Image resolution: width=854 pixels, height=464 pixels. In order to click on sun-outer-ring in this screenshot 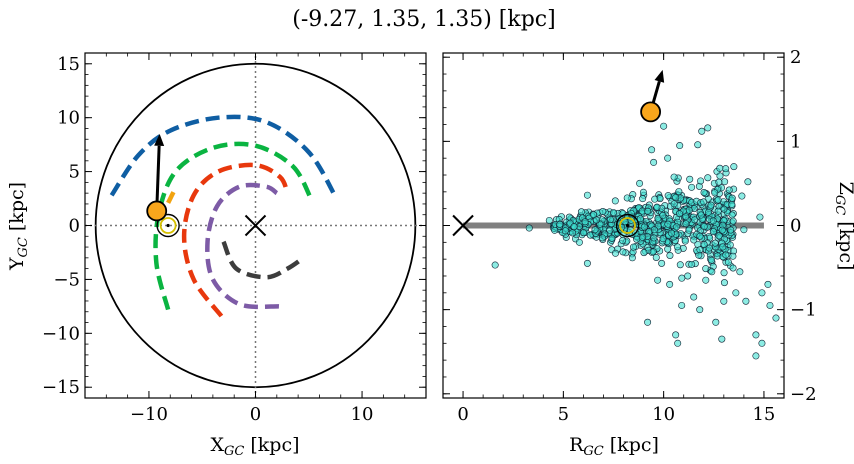, I will do `click(627, 225)`.